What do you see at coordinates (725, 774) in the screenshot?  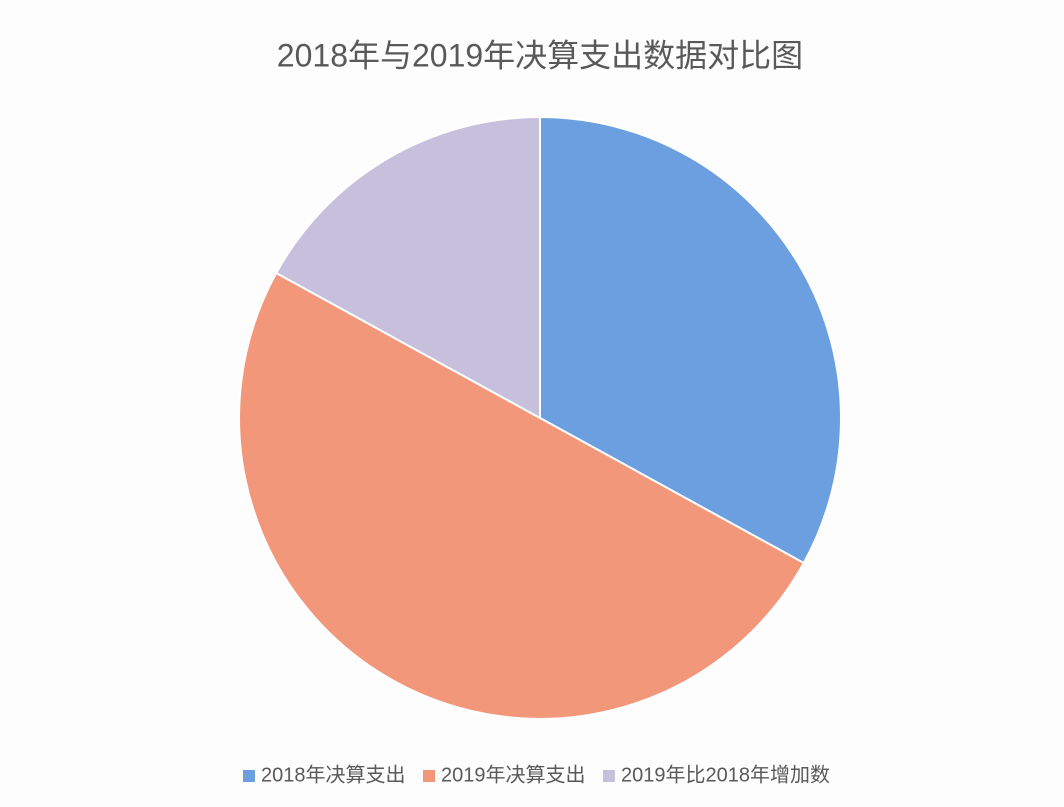 I see `legend-label: 2019年比2018年增加数` at bounding box center [725, 774].